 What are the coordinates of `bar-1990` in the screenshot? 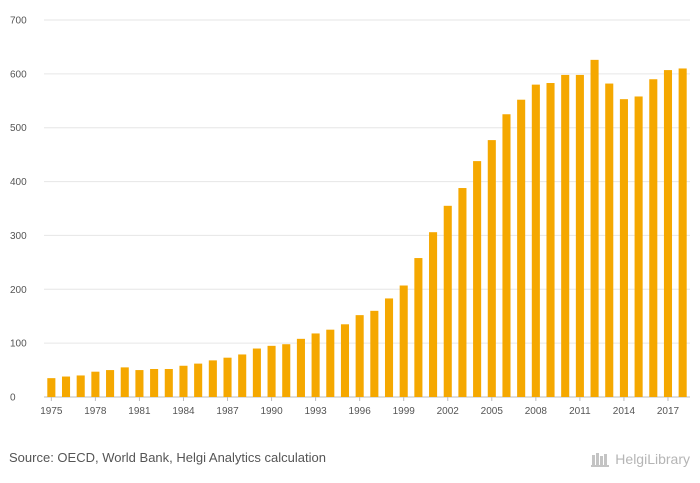 It's located at (271, 371).